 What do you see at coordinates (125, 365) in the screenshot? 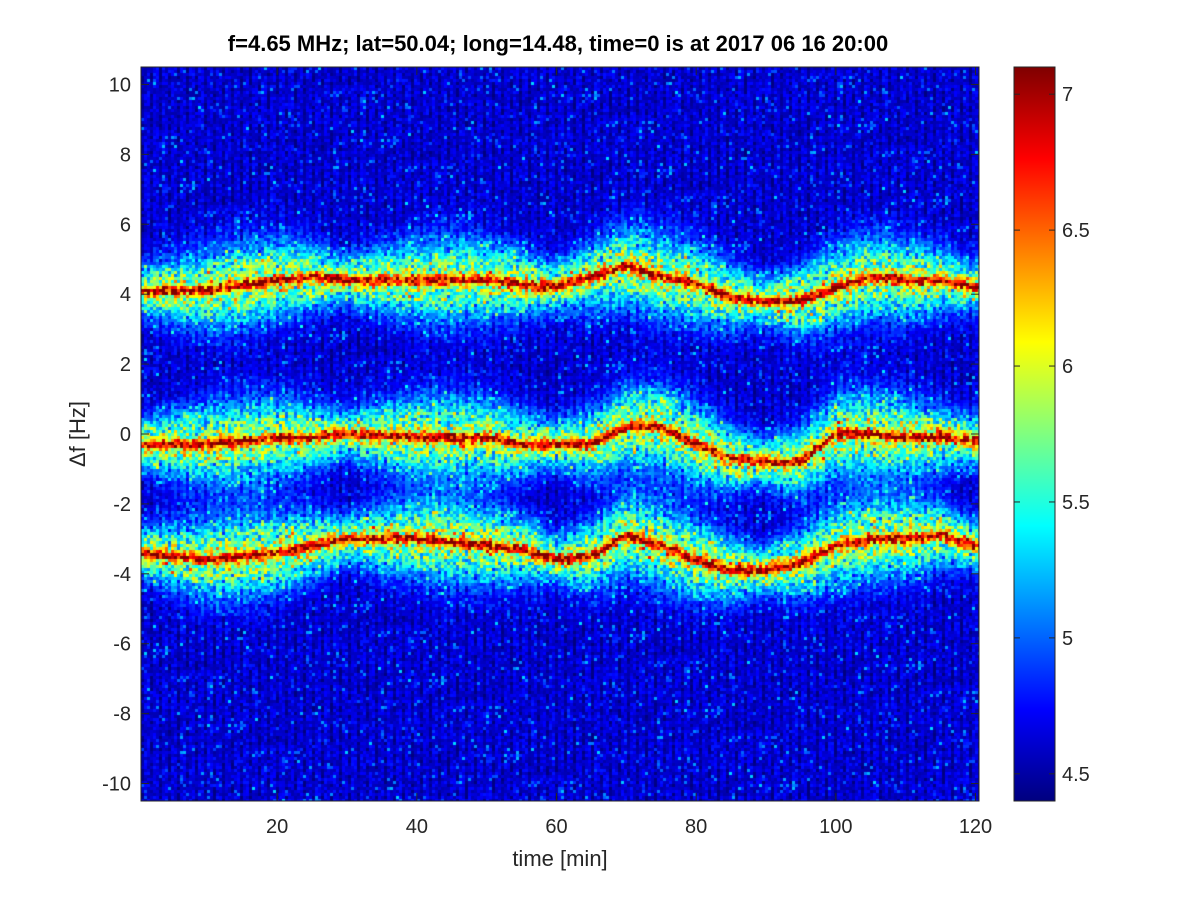
I see `y-tick-label: 2` at bounding box center [125, 365].